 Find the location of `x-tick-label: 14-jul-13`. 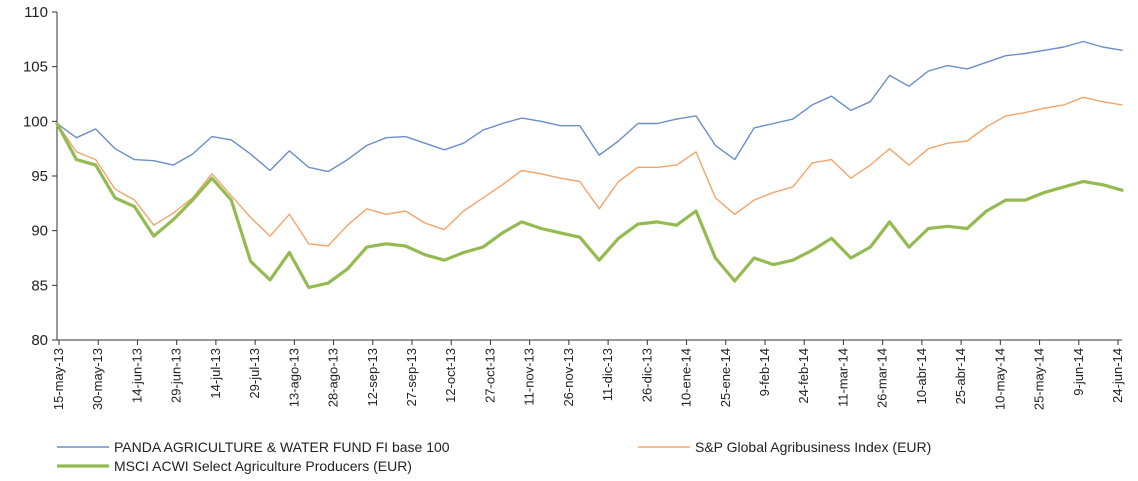

x-tick-label: 14-jul-13 is located at coordinates (215, 373).